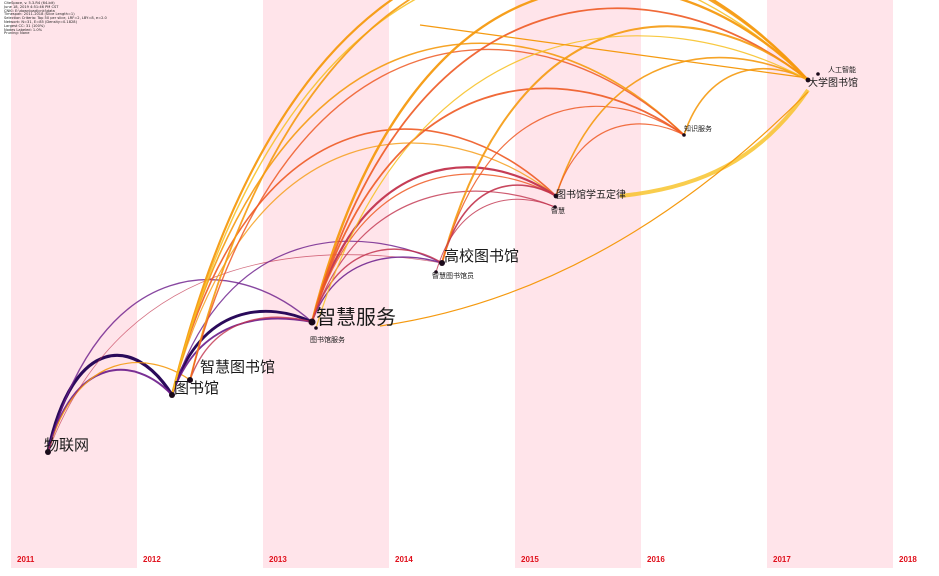  Describe the element at coordinates (442, 263) in the screenshot. I see `node-univ` at that location.